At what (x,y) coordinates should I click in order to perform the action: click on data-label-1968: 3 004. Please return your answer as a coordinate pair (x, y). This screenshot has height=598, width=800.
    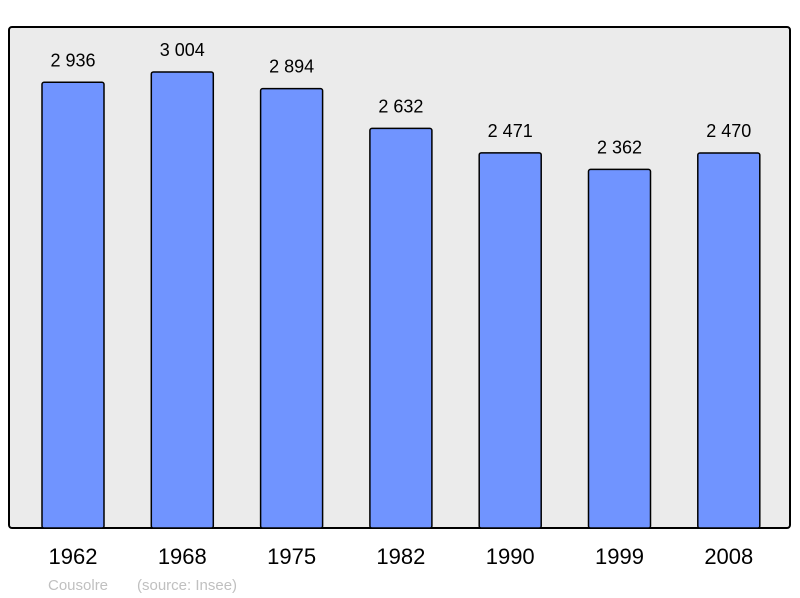
    Looking at the image, I should click on (182, 50).